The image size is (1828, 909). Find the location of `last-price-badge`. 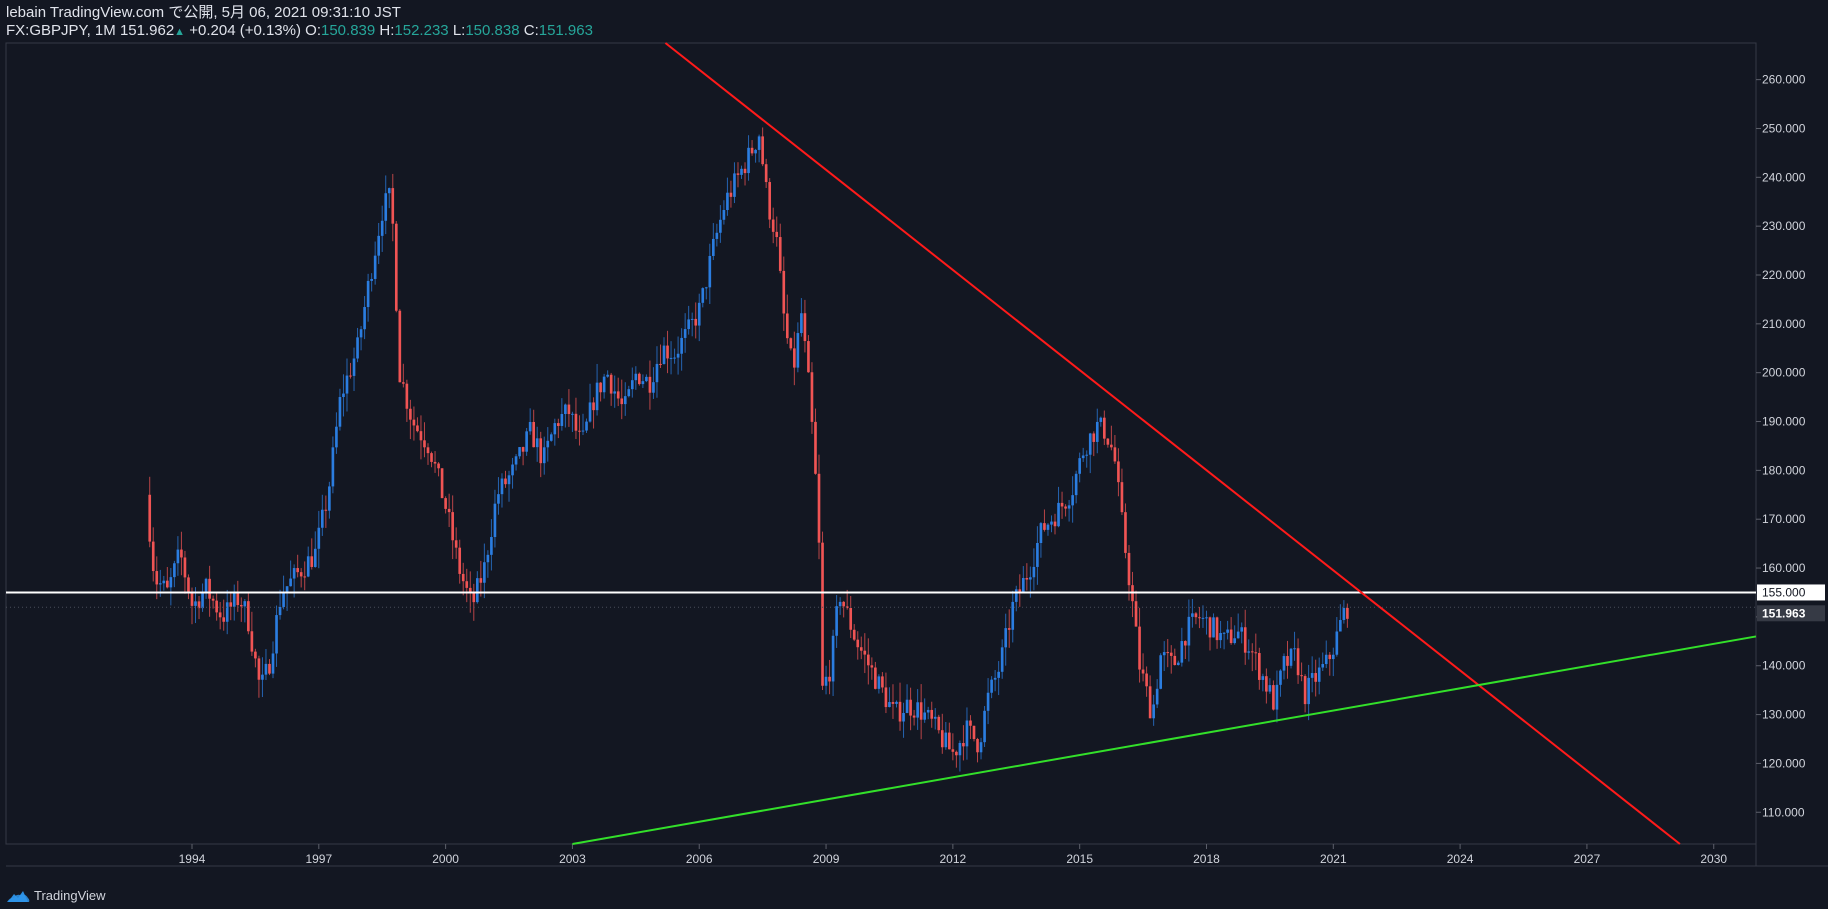

last-price-badge is located at coordinates (1791, 613).